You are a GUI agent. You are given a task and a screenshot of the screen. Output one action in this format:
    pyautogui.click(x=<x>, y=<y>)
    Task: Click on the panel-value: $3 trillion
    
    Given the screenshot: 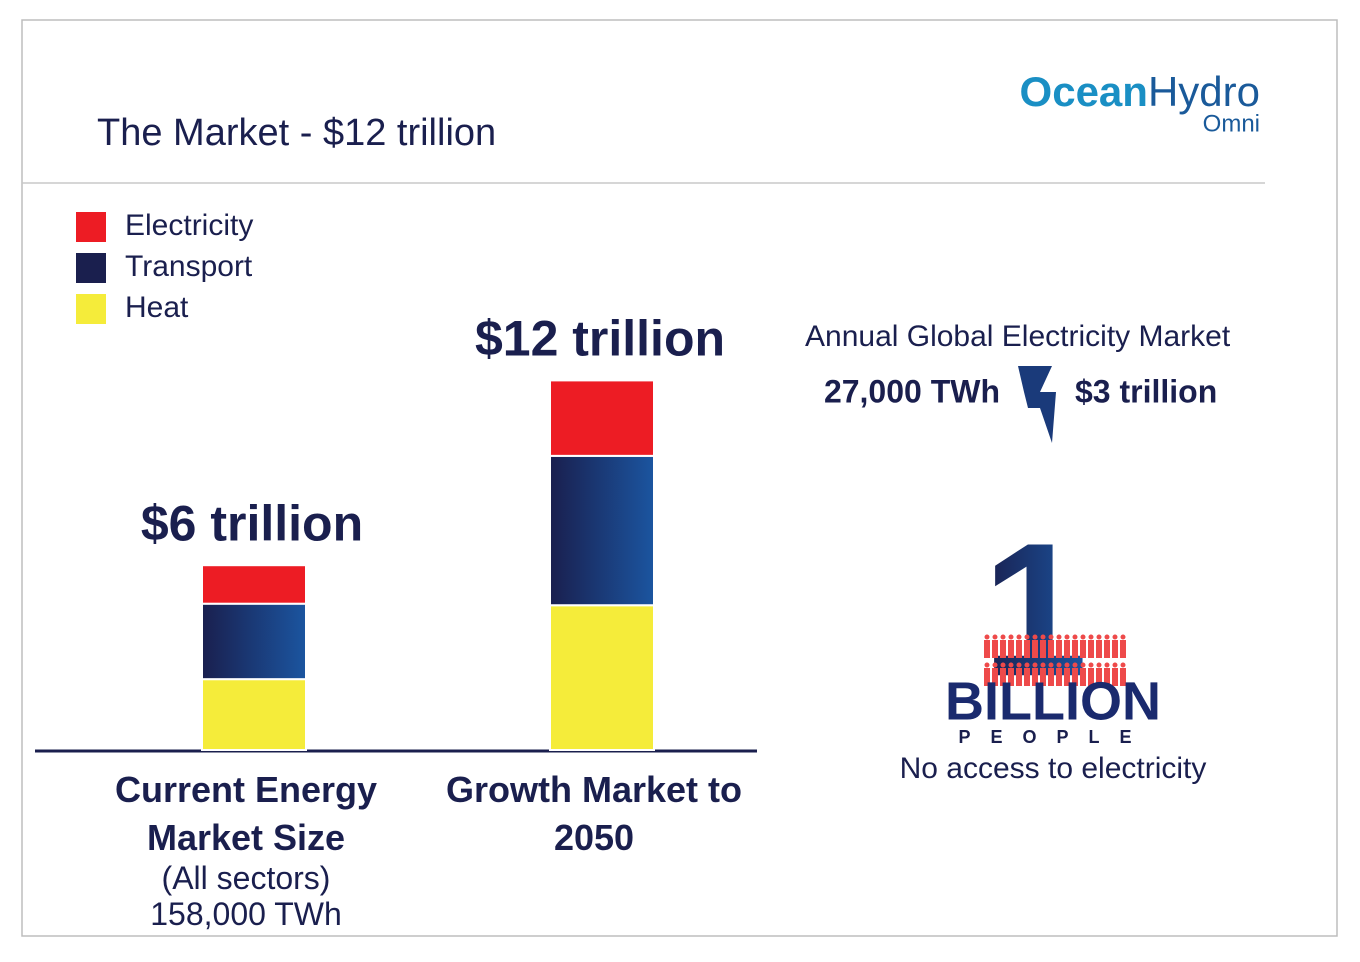 What is the action you would take?
    pyautogui.click(x=1146, y=391)
    